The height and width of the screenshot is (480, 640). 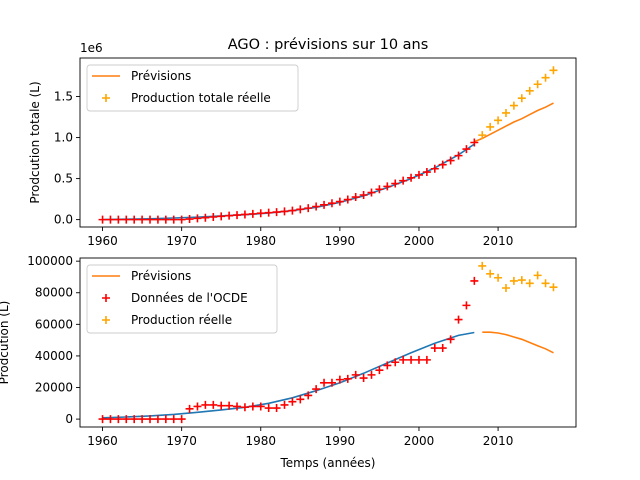 I want to click on legend-label: Production totale réelle, so click(x=201, y=98).